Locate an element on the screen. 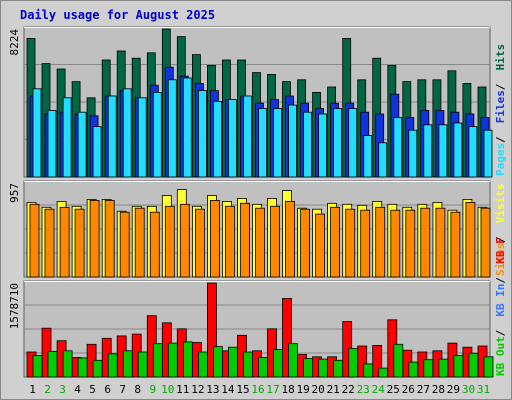 The width and height of the screenshot is (512, 400). x-tick-label-20: 20 is located at coordinates (317, 389).